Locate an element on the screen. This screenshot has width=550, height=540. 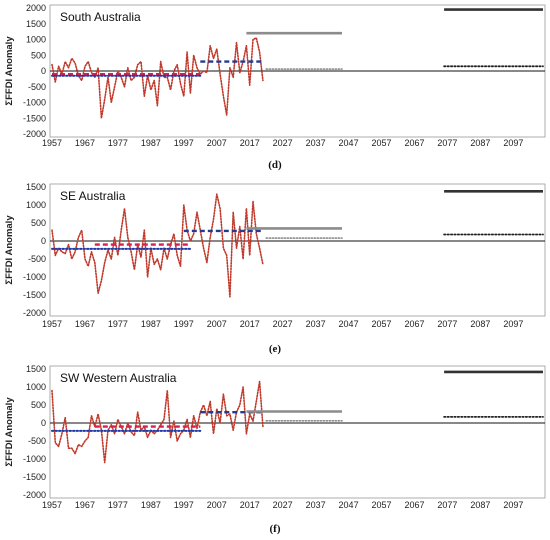
panel-label: (f) is located at coordinates (275, 529).